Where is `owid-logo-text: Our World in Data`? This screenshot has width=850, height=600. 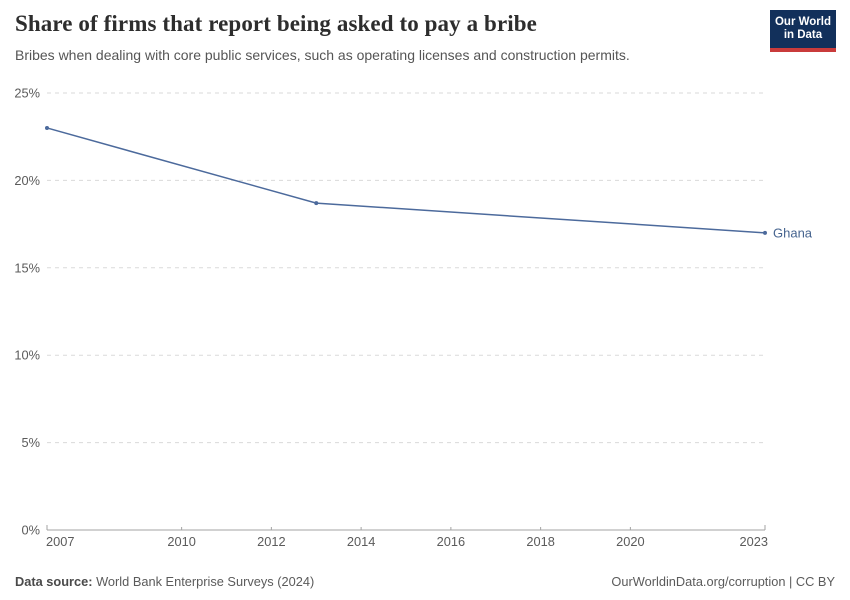
owid-logo-text: Our World in Data is located at coordinates (803, 29).